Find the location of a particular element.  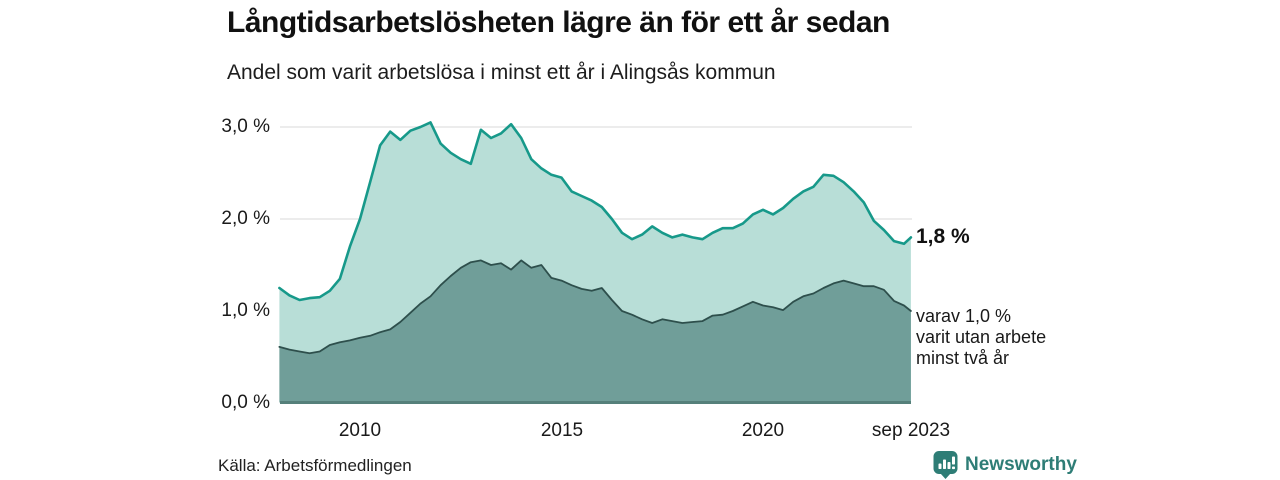

newsworthy-brand-link: Newsworthy is located at coordinates (1005, 464).